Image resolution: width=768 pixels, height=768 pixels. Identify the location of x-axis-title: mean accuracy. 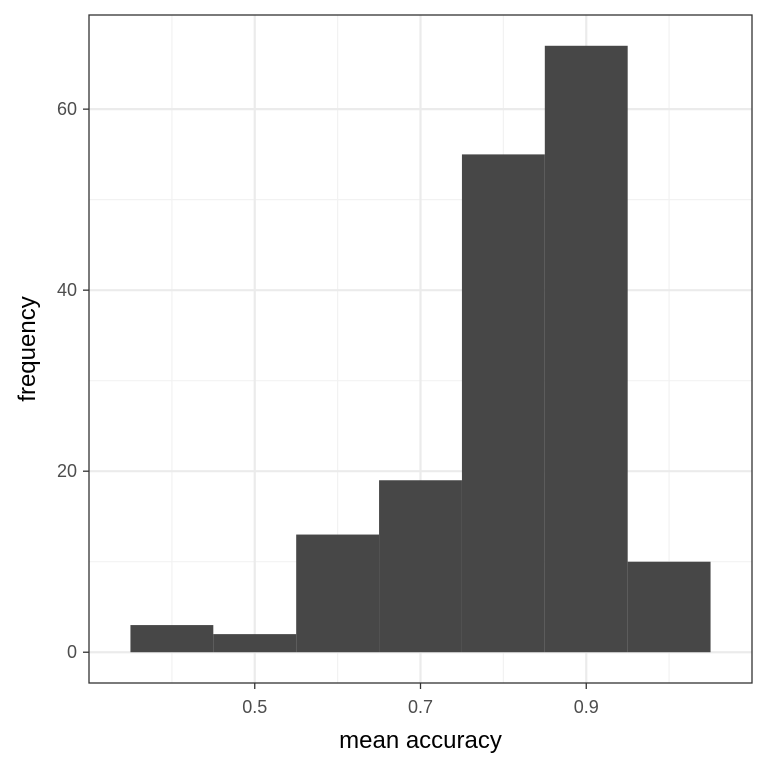
(420, 740).